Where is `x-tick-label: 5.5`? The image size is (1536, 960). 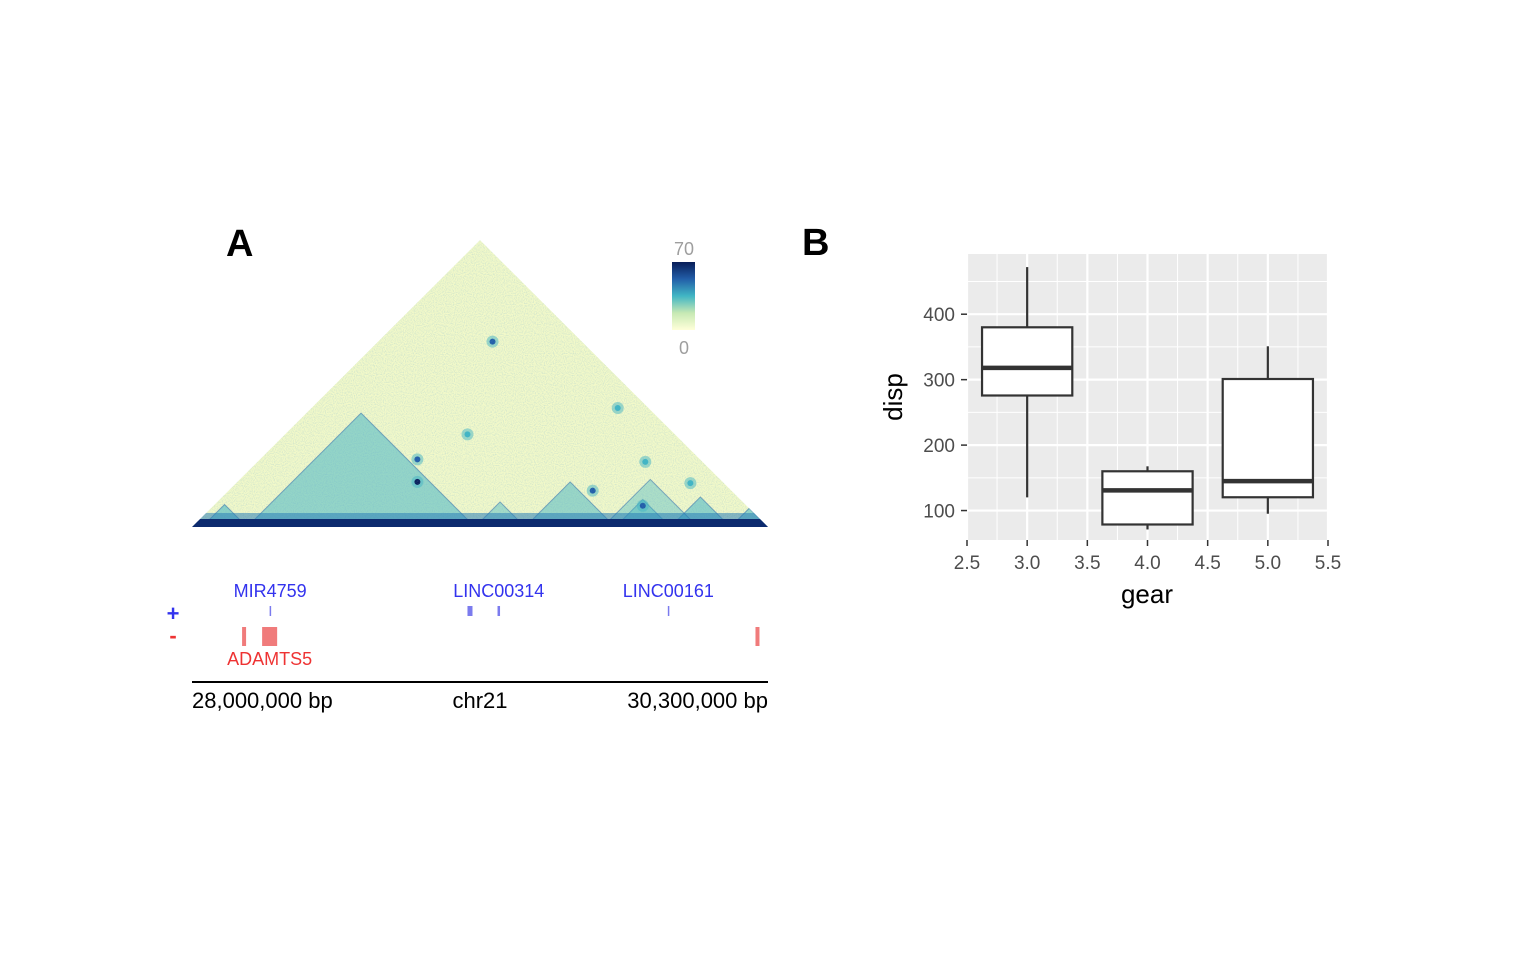
x-tick-label: 5.5 is located at coordinates (1328, 563).